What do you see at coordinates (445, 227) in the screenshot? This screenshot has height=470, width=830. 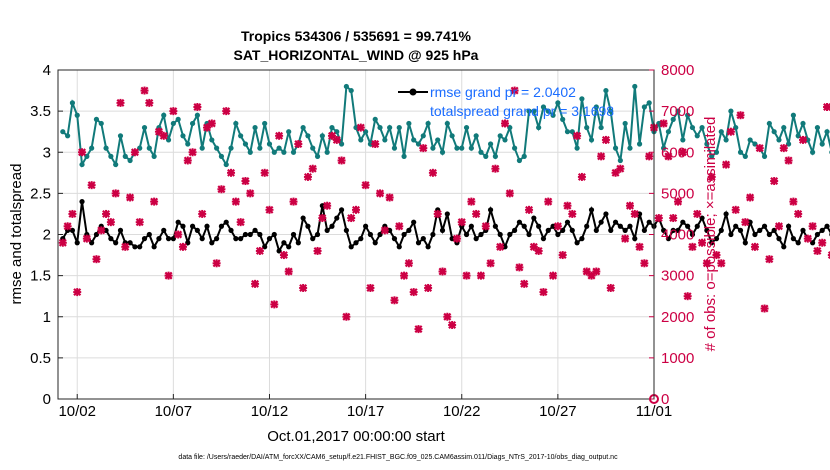 I see `rmse-line` at bounding box center [445, 227].